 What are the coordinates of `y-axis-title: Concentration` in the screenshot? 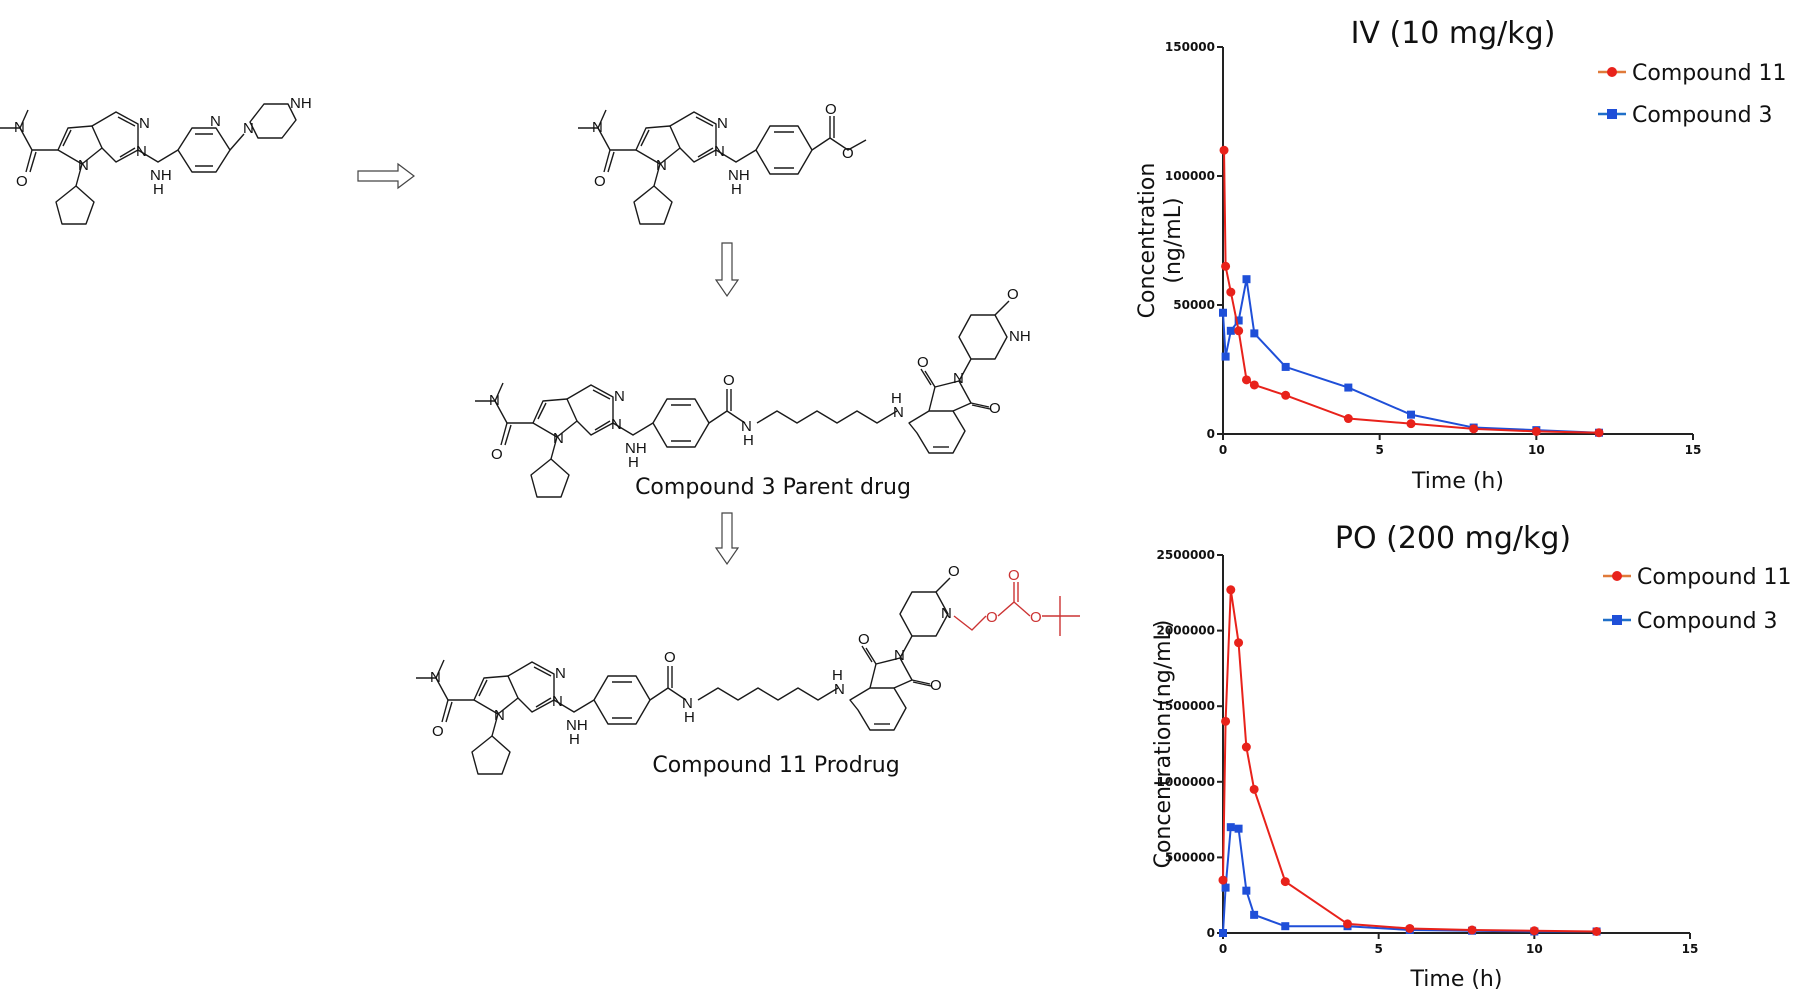 It's located at (1147, 241).